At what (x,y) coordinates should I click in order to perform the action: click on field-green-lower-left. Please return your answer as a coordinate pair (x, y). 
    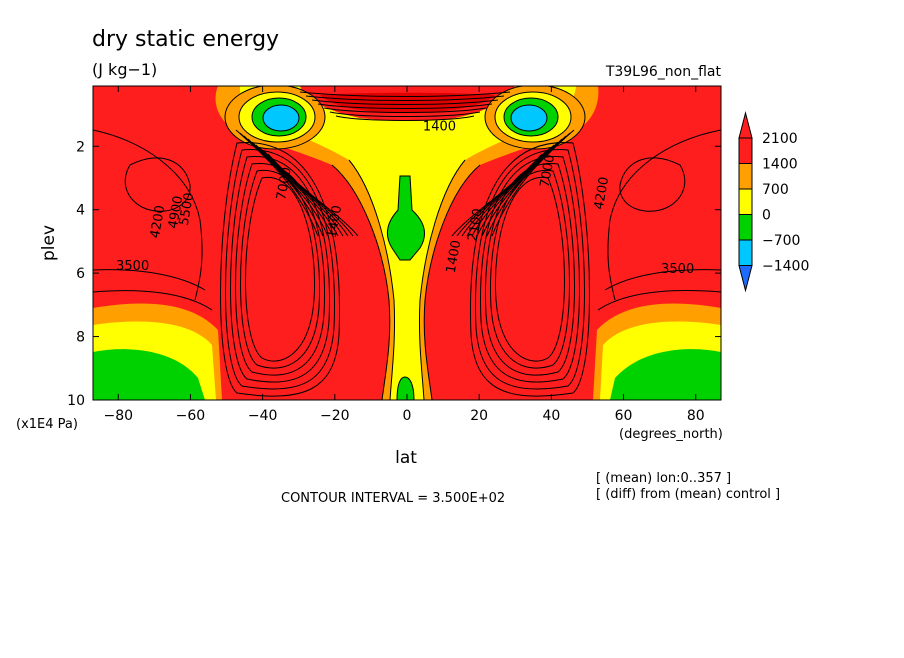
    Looking at the image, I should click on (149, 374).